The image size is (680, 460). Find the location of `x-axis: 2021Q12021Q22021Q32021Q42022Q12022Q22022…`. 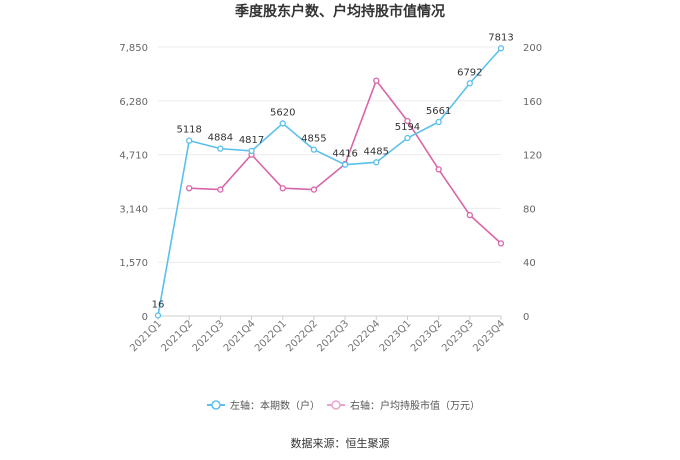

x-axis: 2021Q12021Q22021Q32021Q42022Q12022Q22022… is located at coordinates (317, 335).